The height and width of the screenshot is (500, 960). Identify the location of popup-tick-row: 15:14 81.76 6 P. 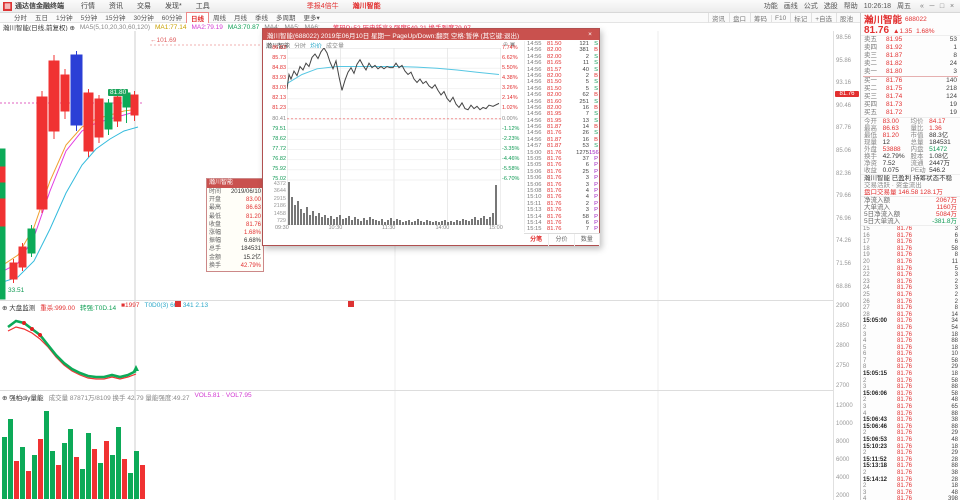
(562, 223).